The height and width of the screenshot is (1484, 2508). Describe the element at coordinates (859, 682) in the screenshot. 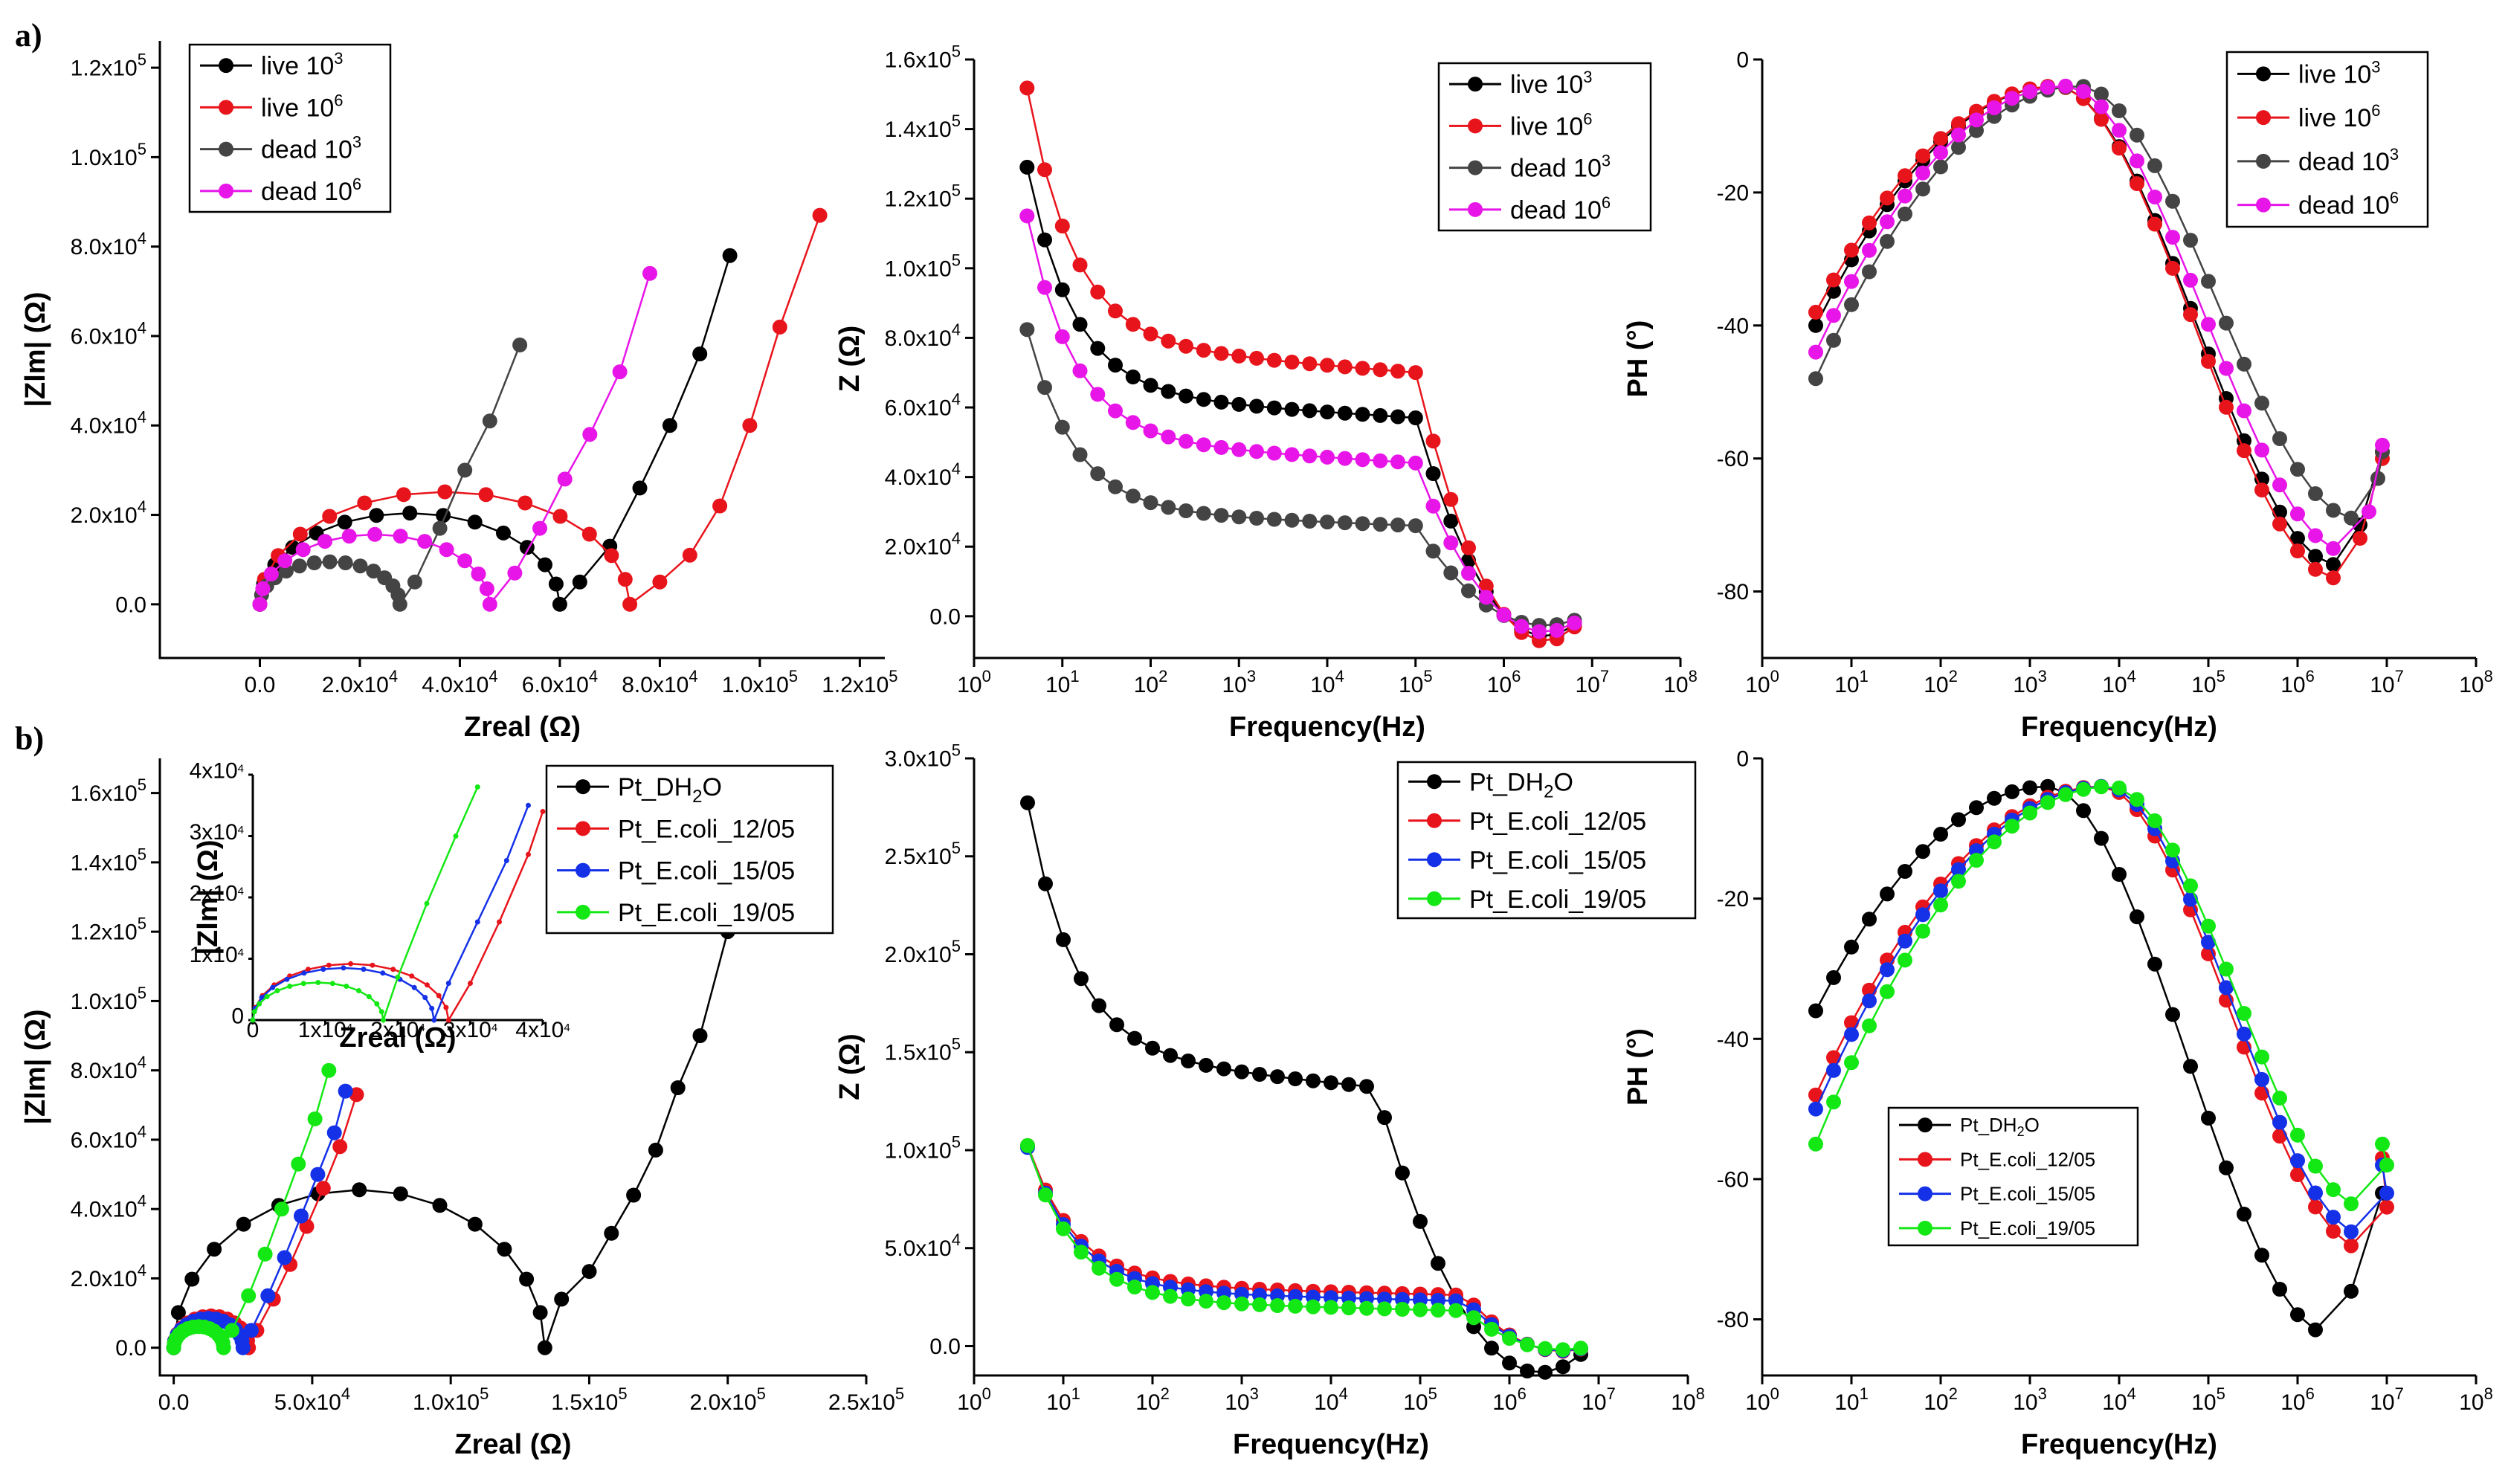

I see `x-tick-label: 1.2x10⁵` at that location.